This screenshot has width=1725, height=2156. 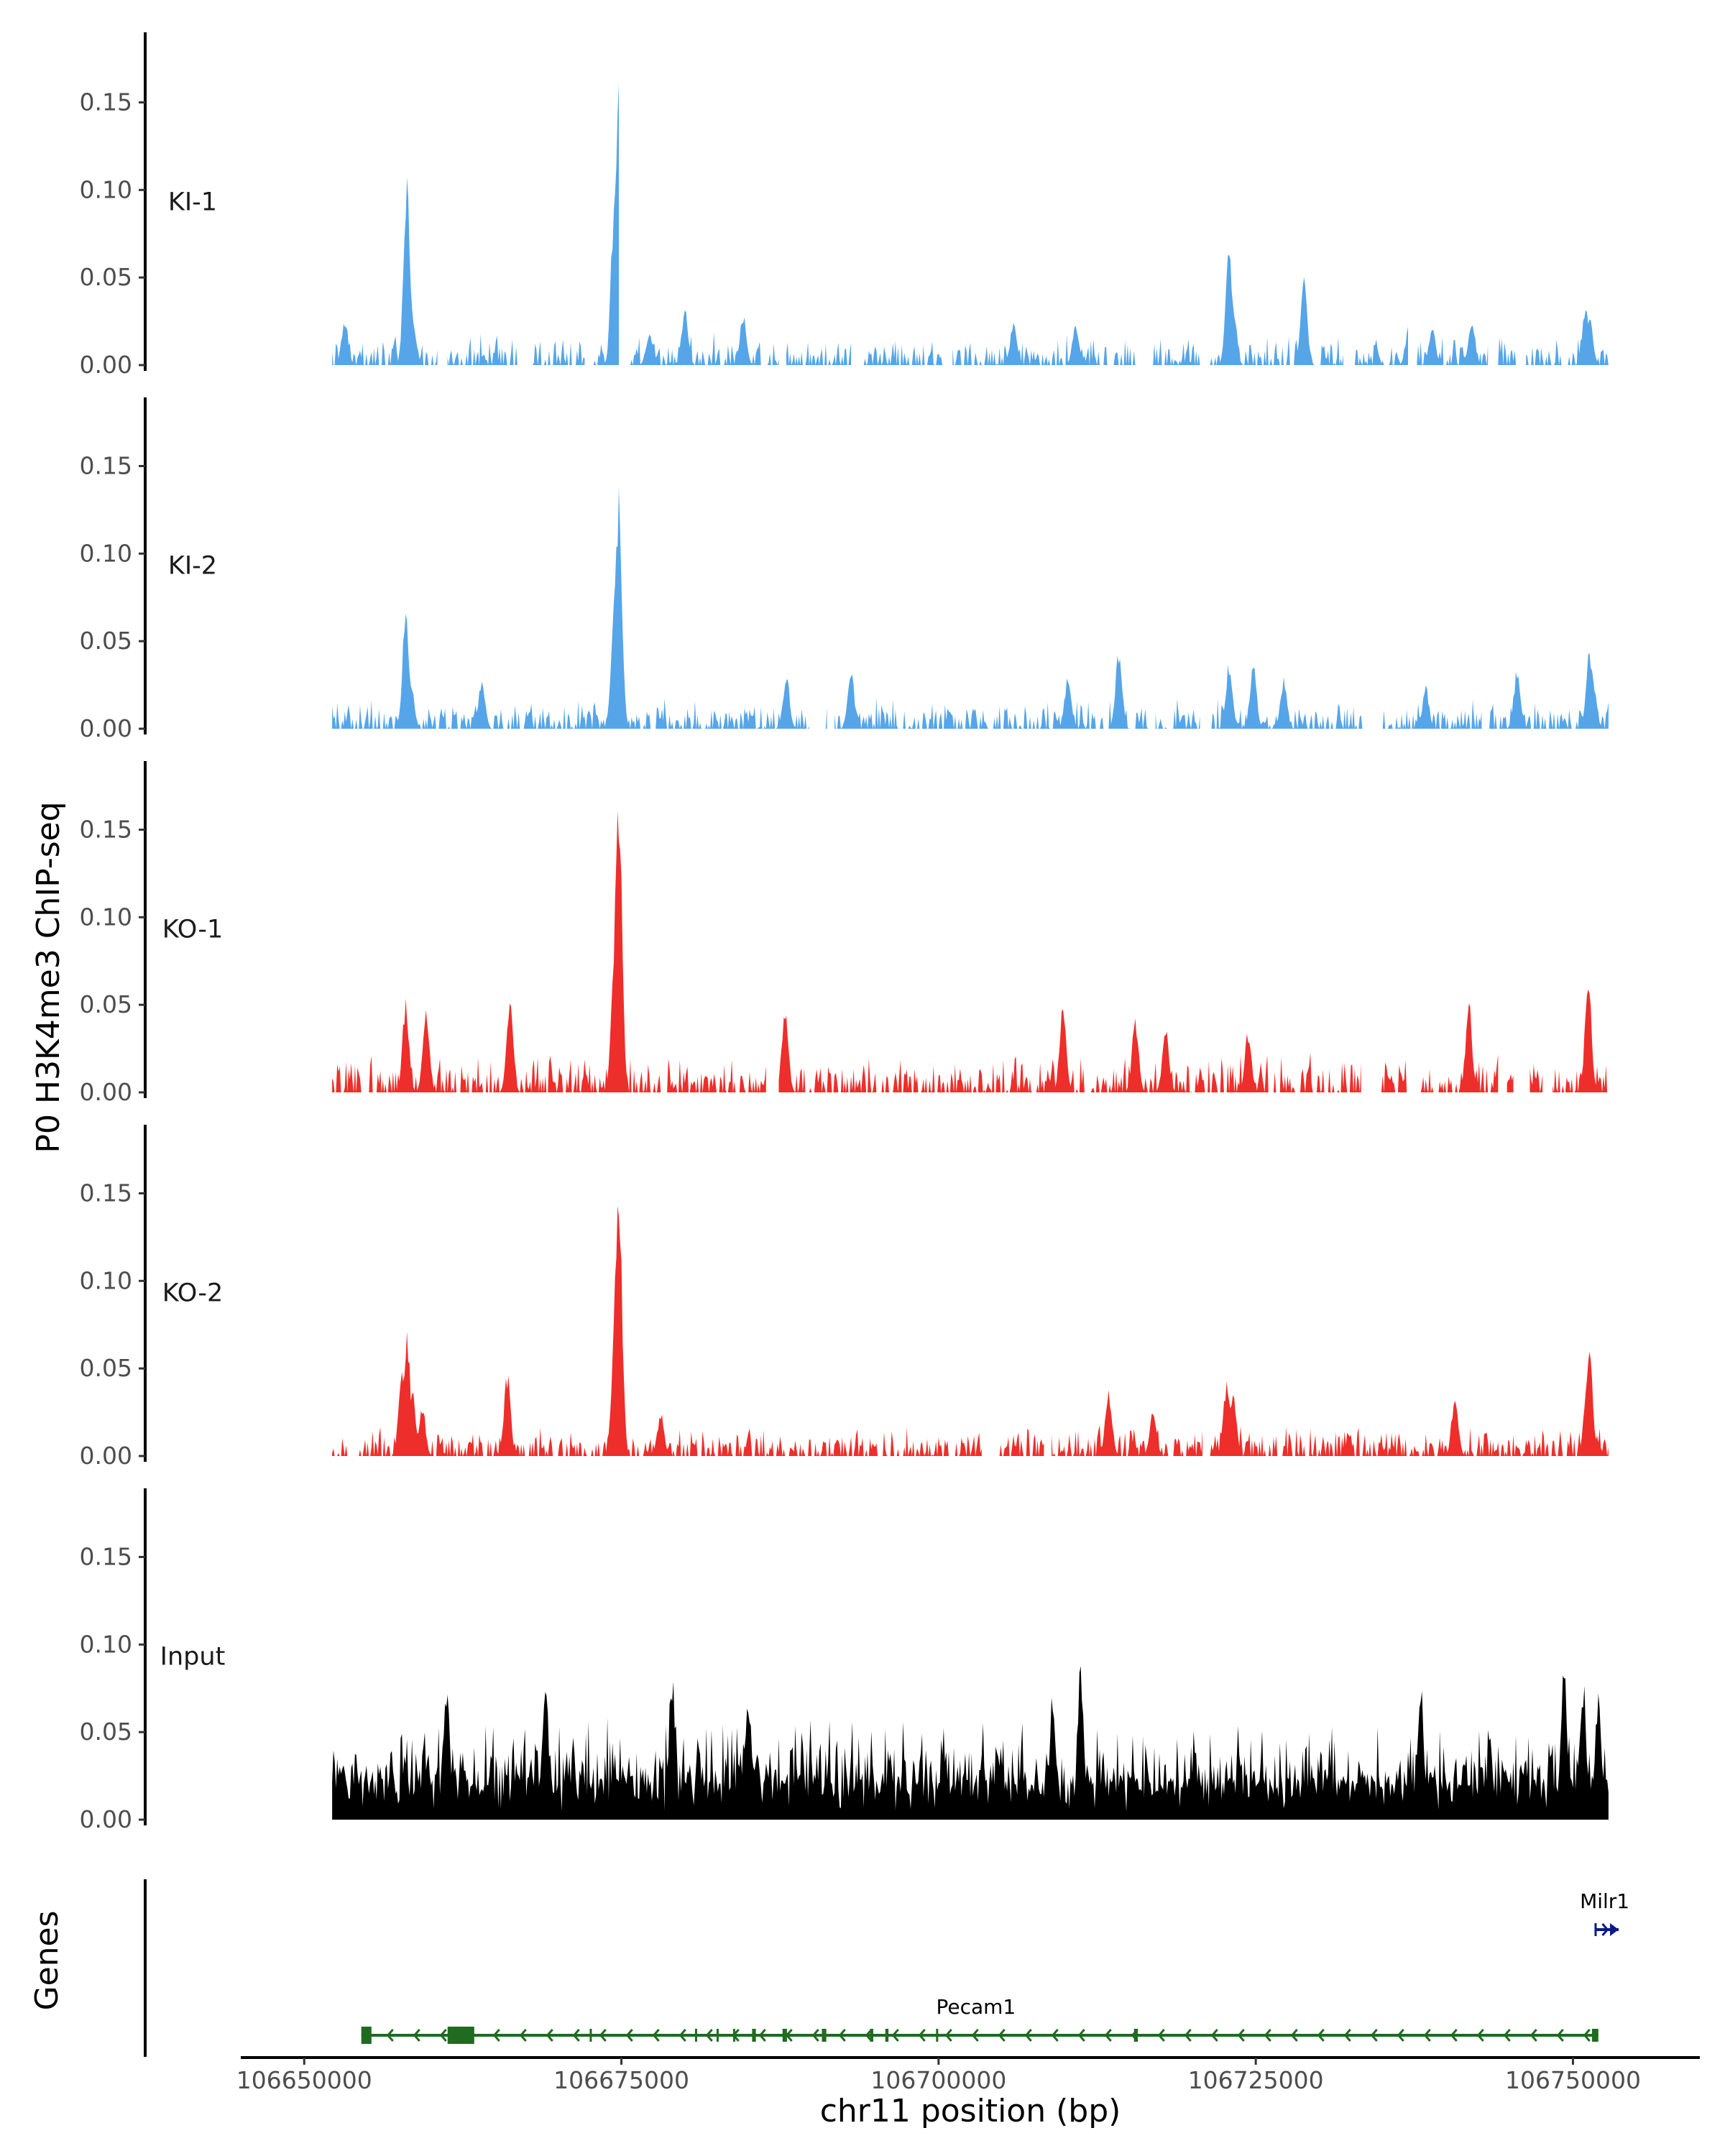 What do you see at coordinates (192, 1293) in the screenshot?
I see `track-label: KO-2` at bounding box center [192, 1293].